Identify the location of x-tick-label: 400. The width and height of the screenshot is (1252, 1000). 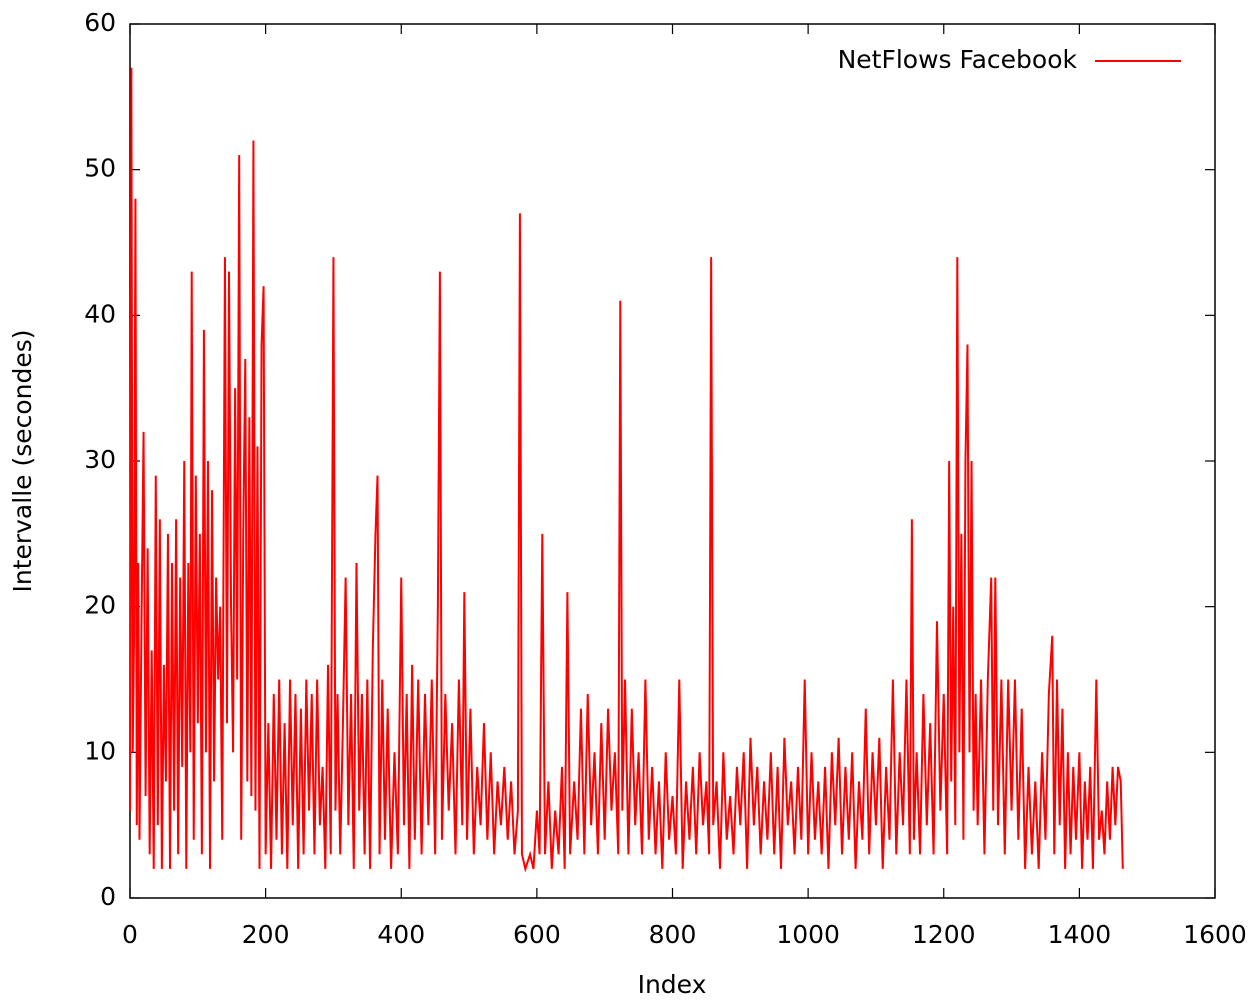
(401, 934).